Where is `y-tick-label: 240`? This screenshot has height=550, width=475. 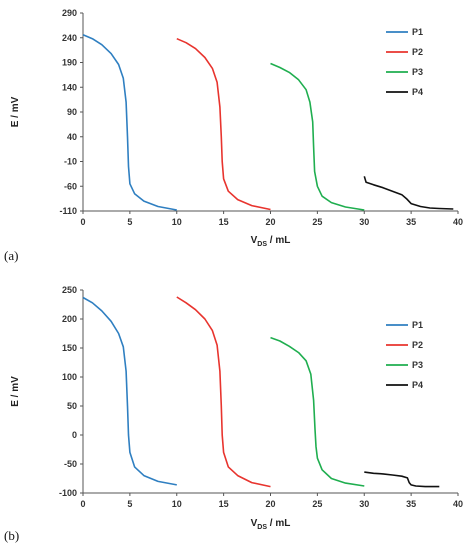 y-tick-label: 240 is located at coordinates (69, 38).